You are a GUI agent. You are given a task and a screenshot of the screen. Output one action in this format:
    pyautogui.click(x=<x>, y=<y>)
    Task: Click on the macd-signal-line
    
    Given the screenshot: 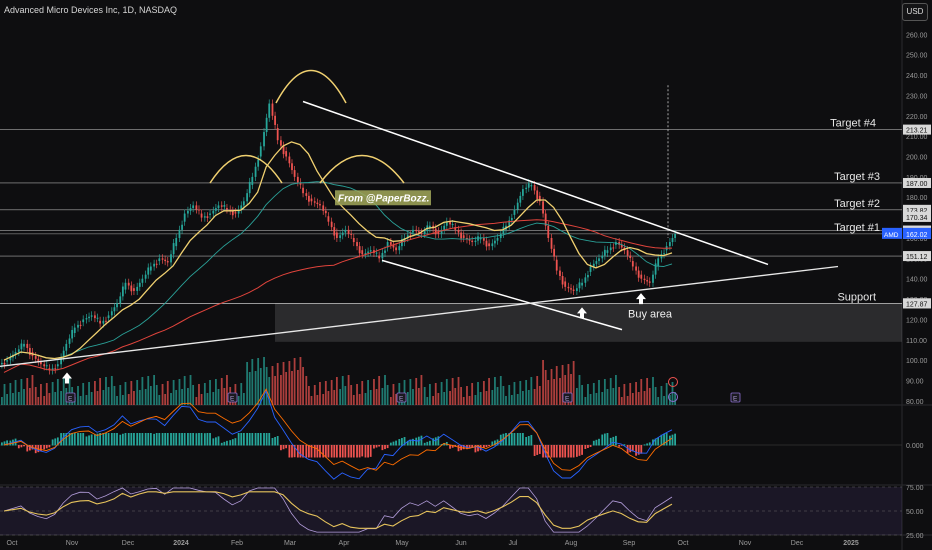 What is the action you would take?
    pyautogui.click(x=338, y=429)
    